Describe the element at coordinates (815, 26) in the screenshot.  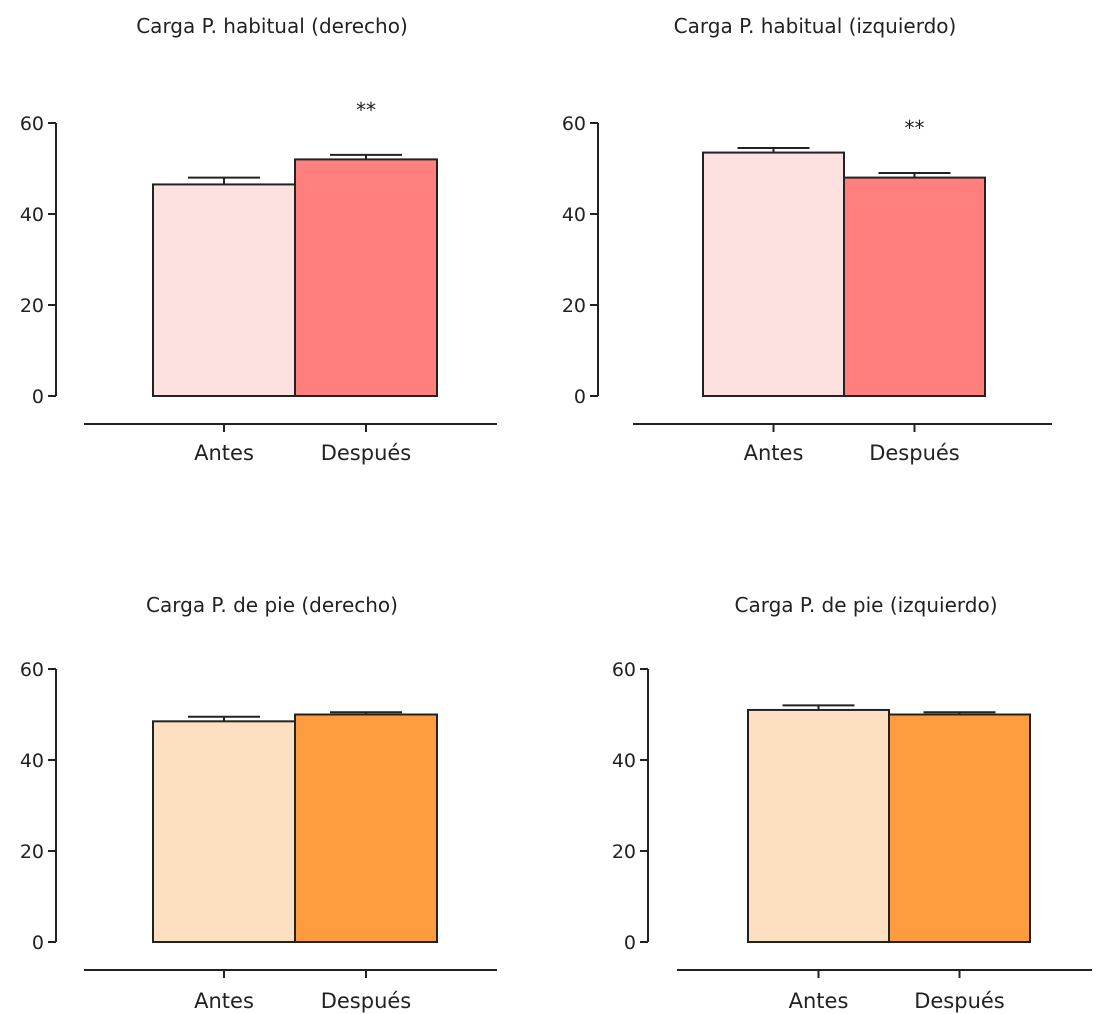
I see `chart-title: Carga P. habitual (izquierdo)` at that location.